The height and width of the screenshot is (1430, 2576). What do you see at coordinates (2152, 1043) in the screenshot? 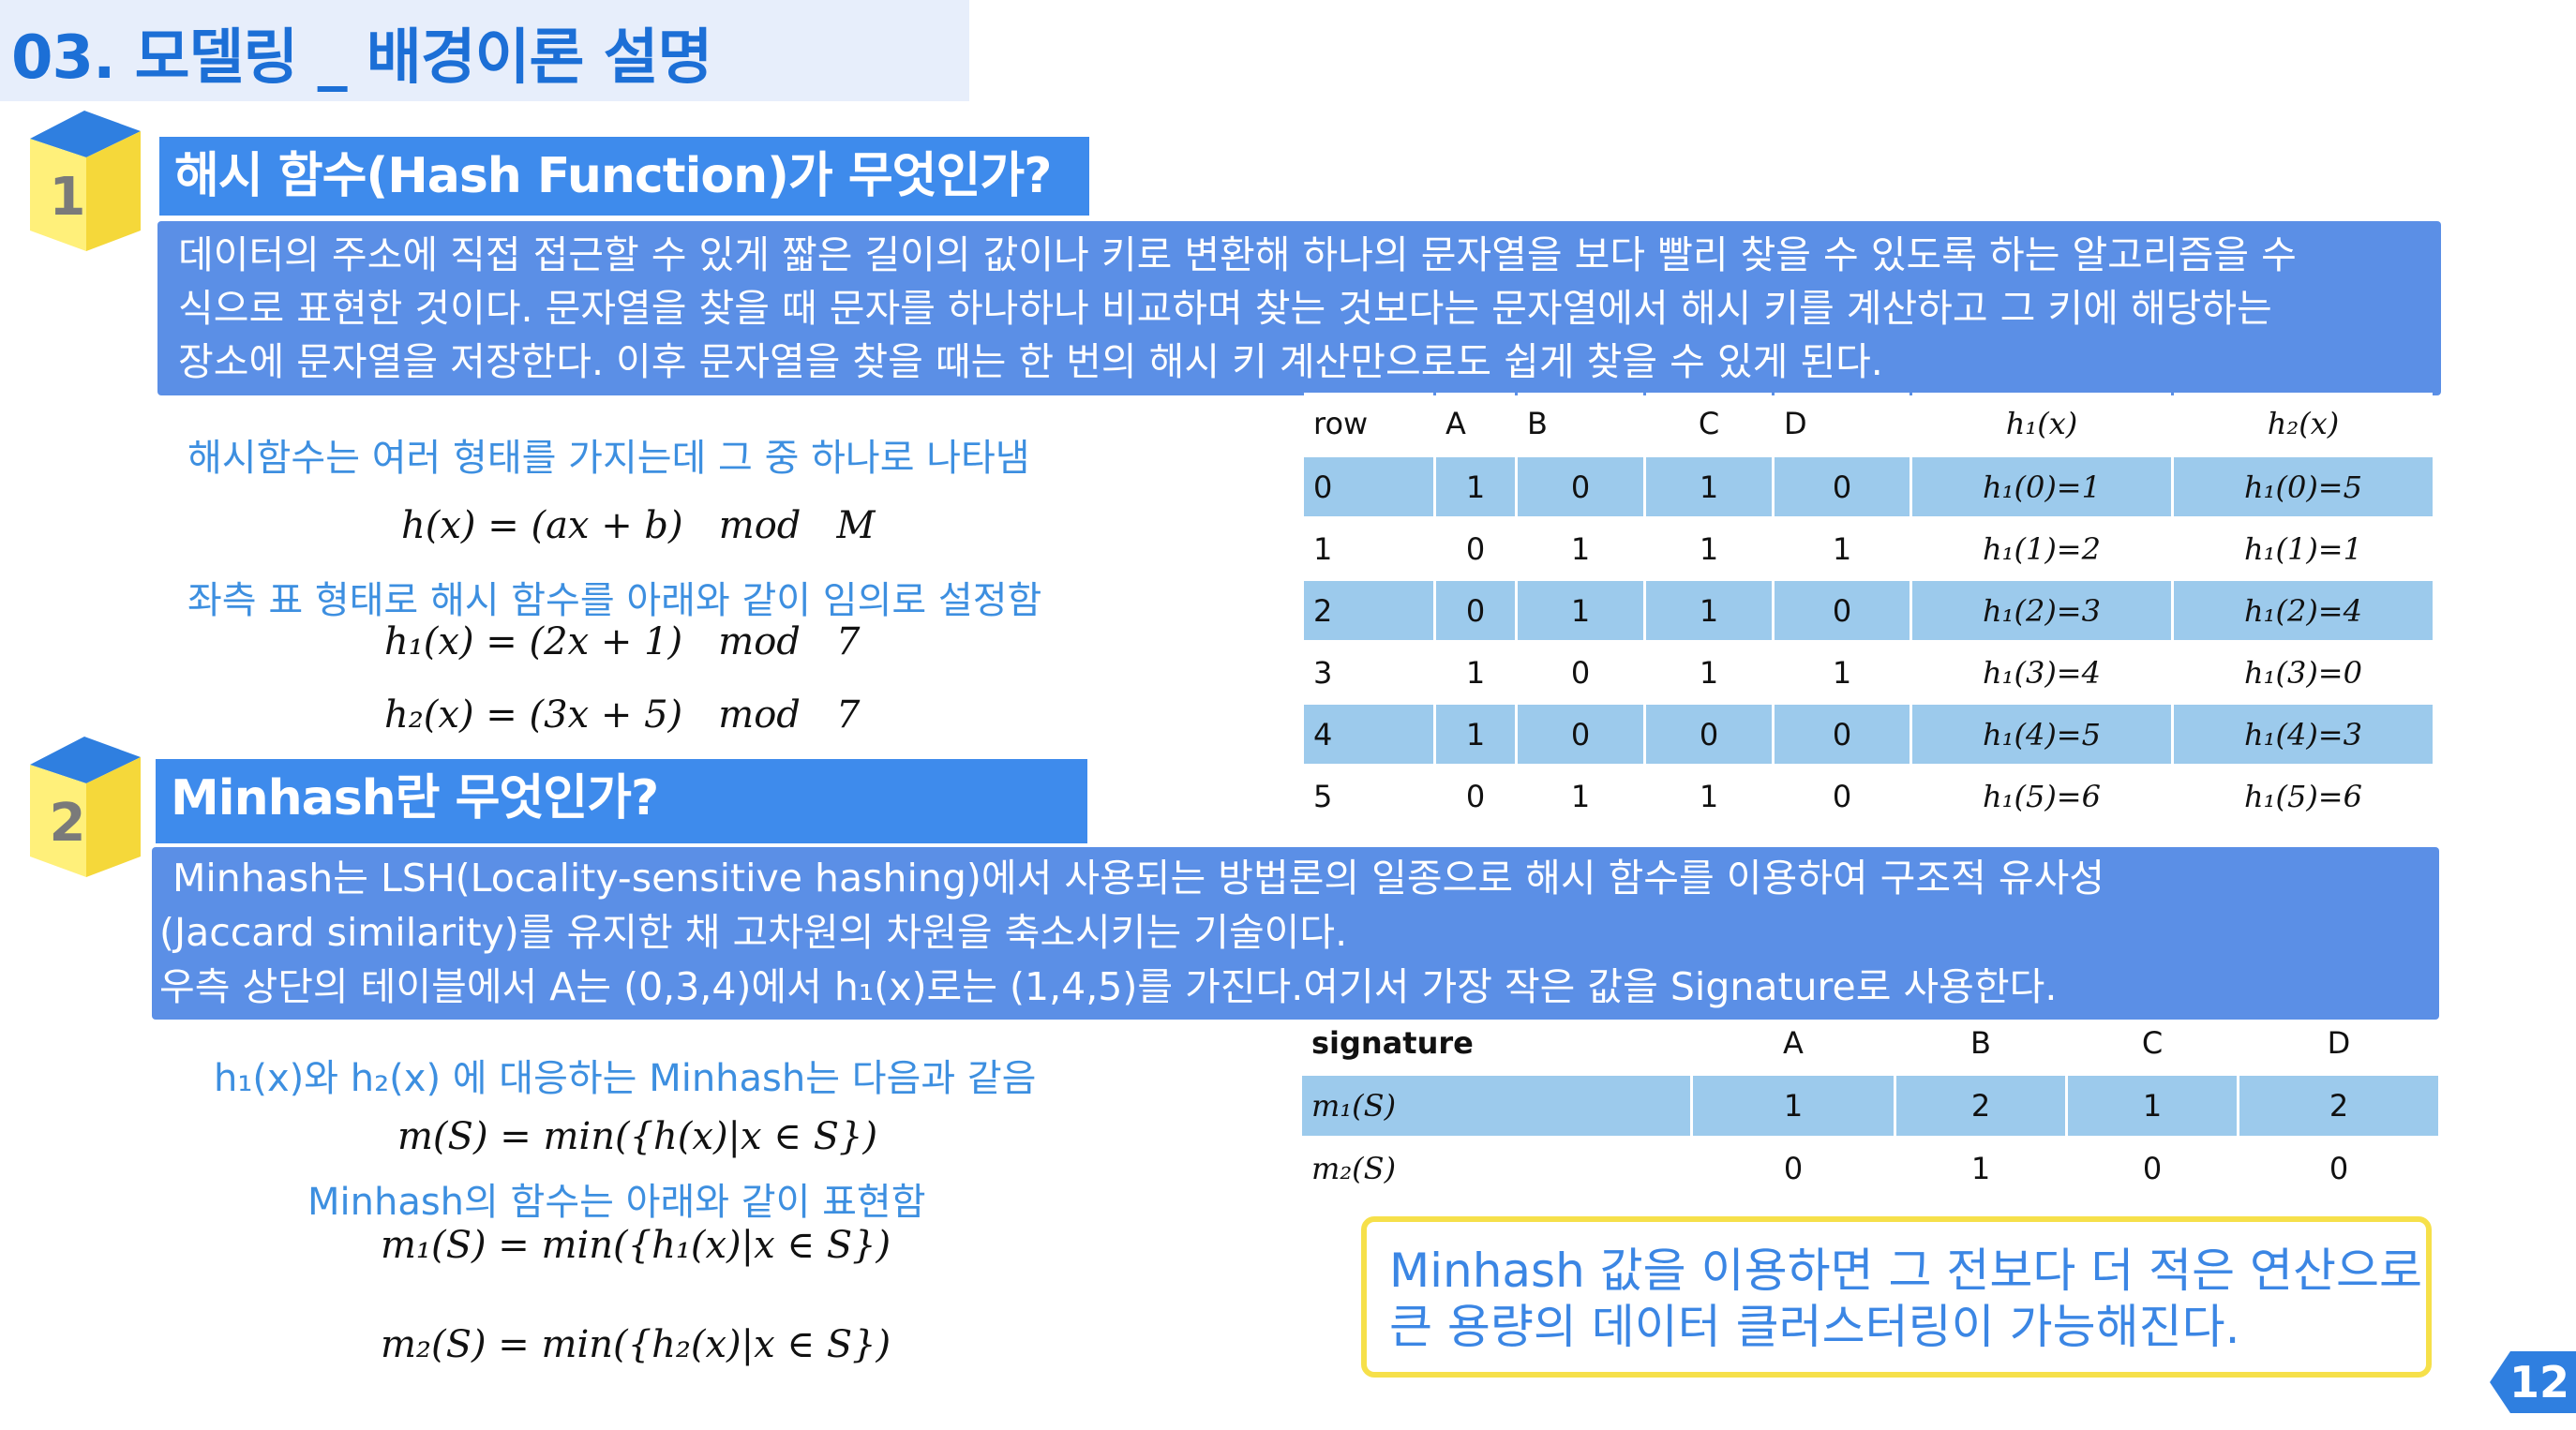
I see `header-cell: C` at bounding box center [2152, 1043].